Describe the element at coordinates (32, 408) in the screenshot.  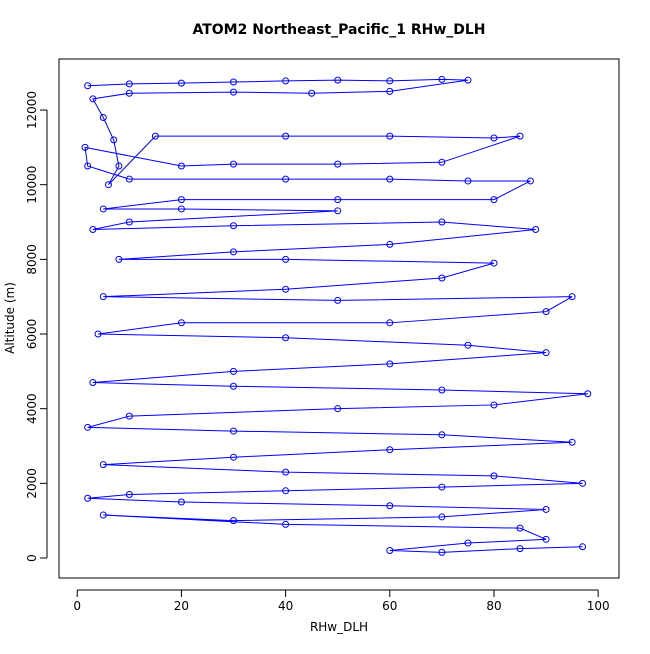
I see `y-tick-label: 4000` at that location.